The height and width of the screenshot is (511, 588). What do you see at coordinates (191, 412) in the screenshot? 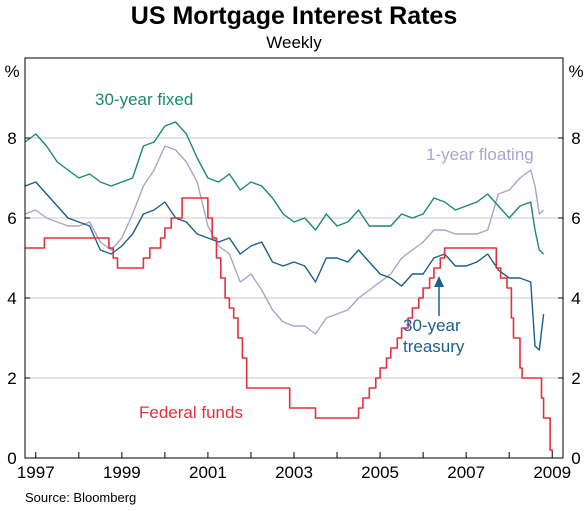
I see `label-federal-funds: Federal funds` at bounding box center [191, 412].